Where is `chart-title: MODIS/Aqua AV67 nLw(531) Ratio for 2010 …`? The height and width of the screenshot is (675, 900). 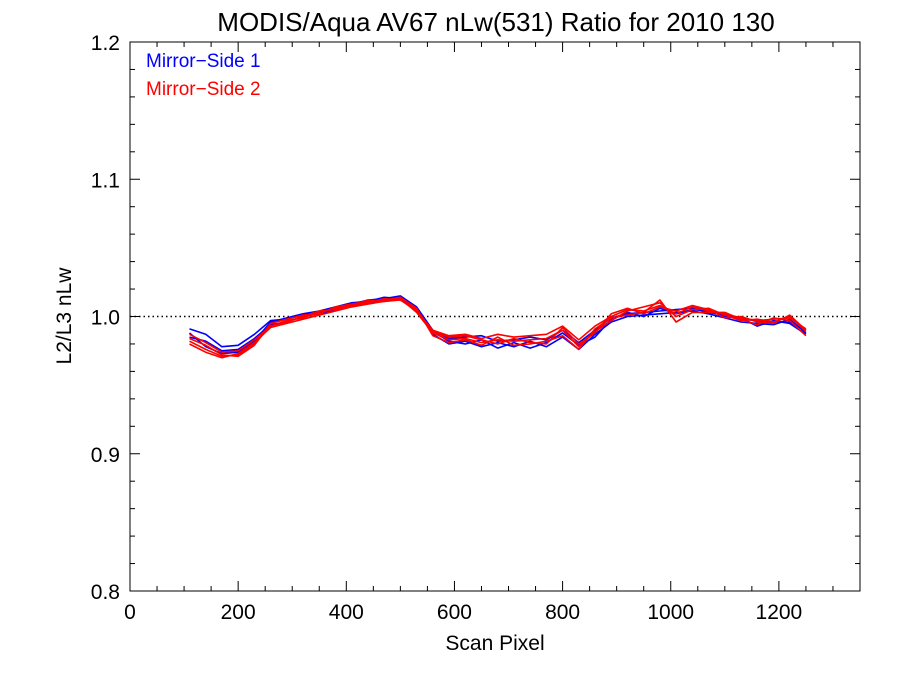
chart-title: MODIS/Aqua AV67 nLw(531) Ratio for 2010 … is located at coordinates (495, 22).